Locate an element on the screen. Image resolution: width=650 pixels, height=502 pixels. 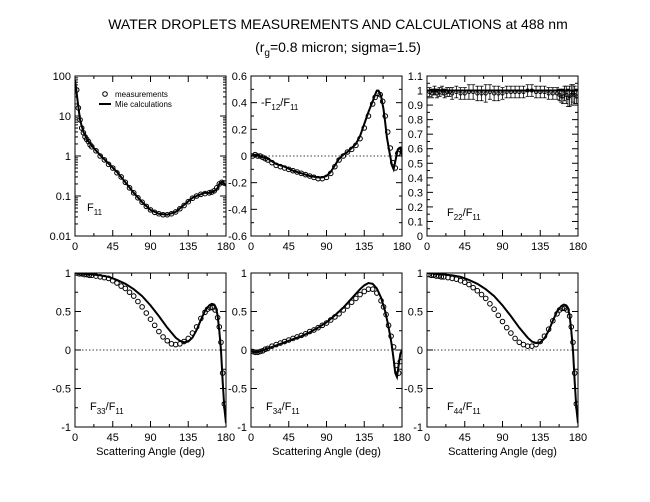
y-tick-label: 100 is located at coordinates (62, 77).